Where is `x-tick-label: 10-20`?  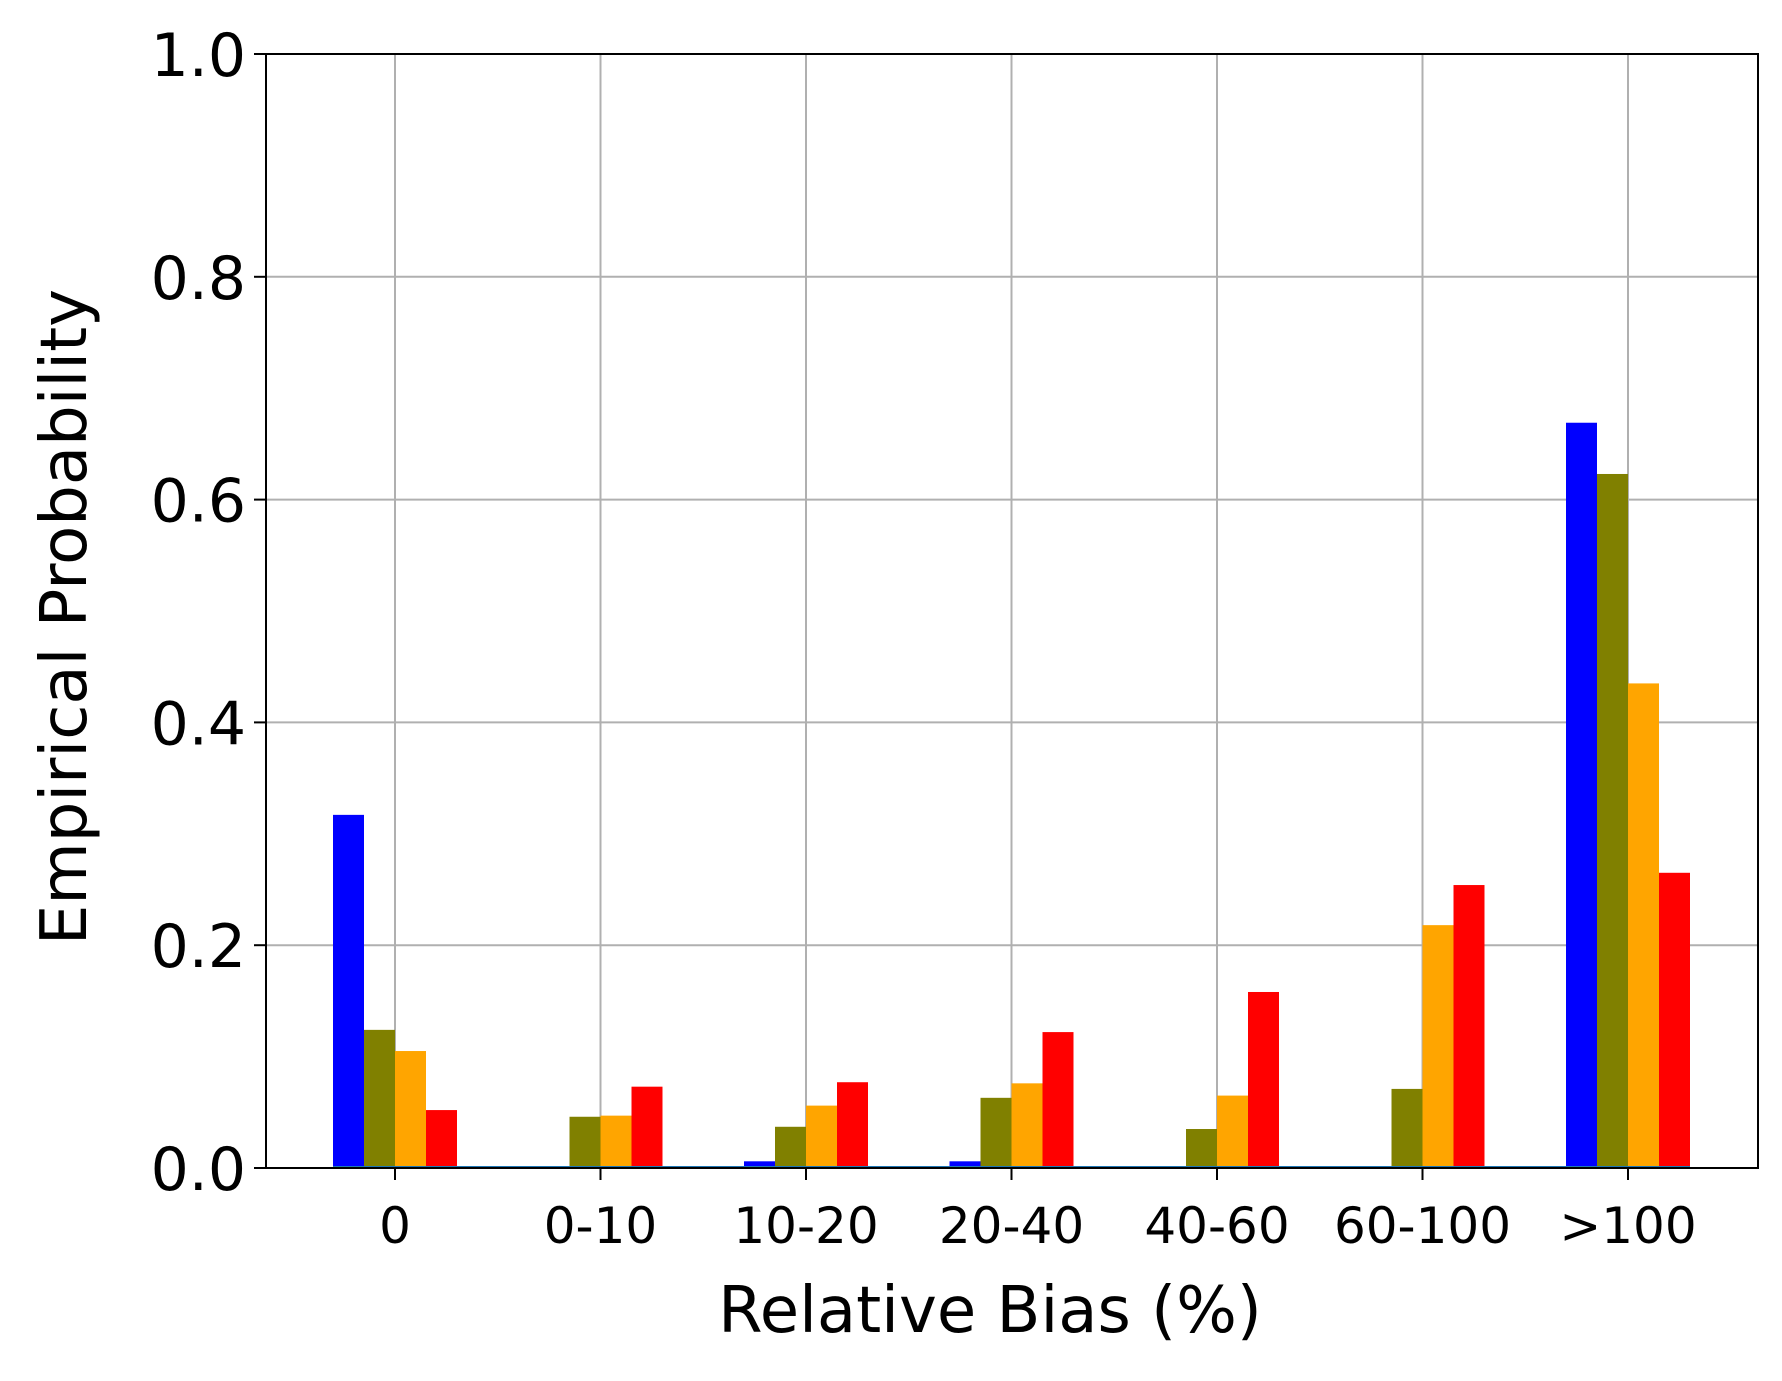 x-tick-label: 10-20 is located at coordinates (805, 1226).